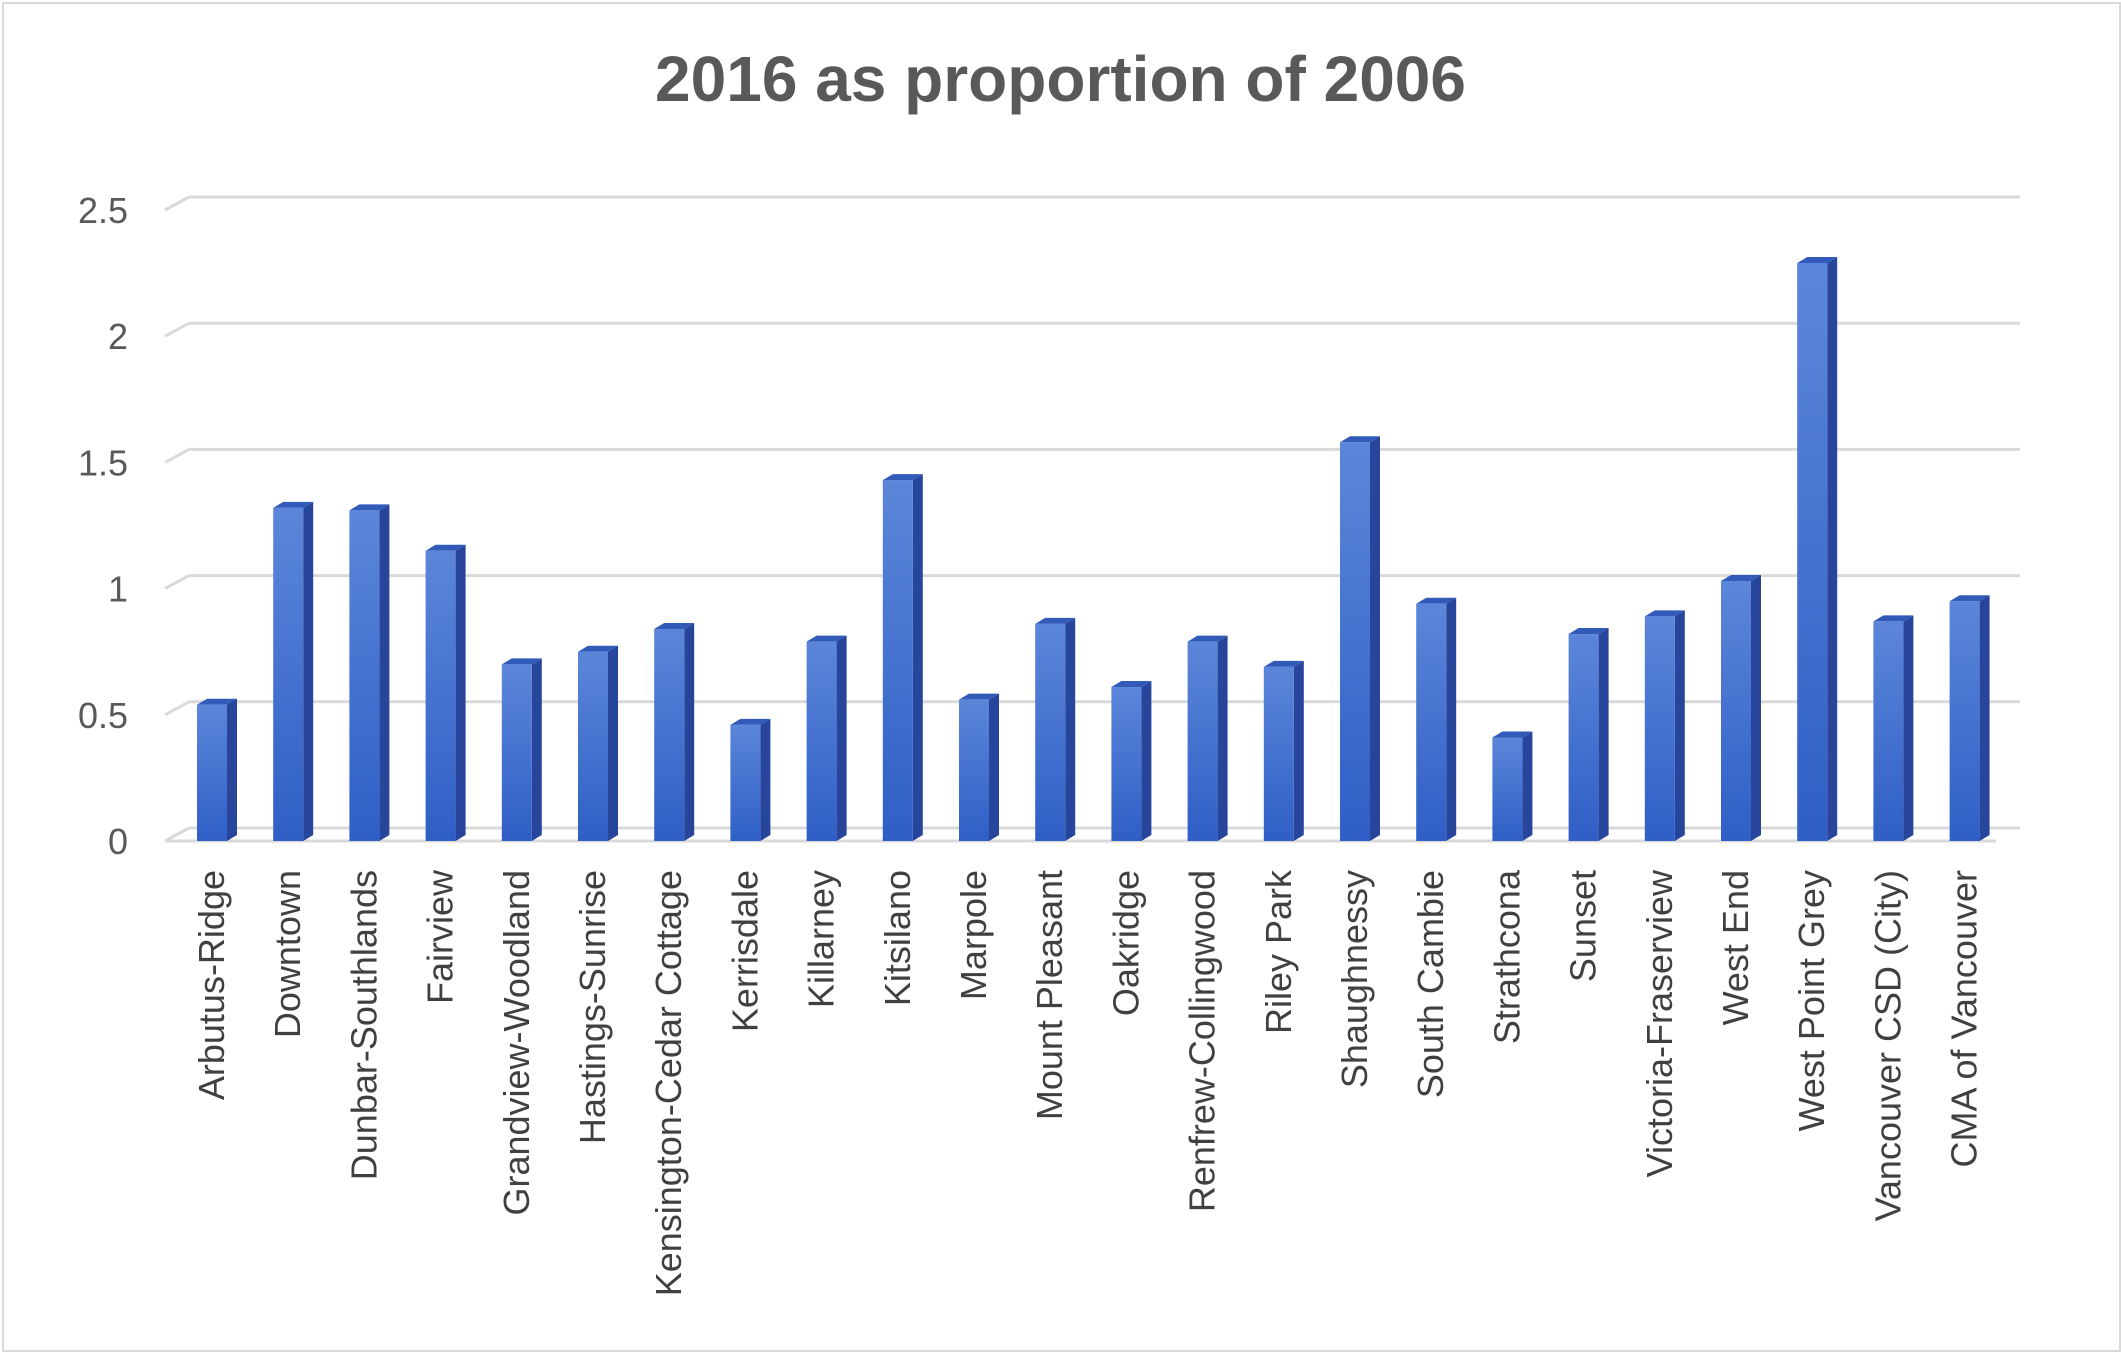 The image size is (2121, 1352). I want to click on x-tick-label: Renfrew-Collingwood, so click(1202, 1041).